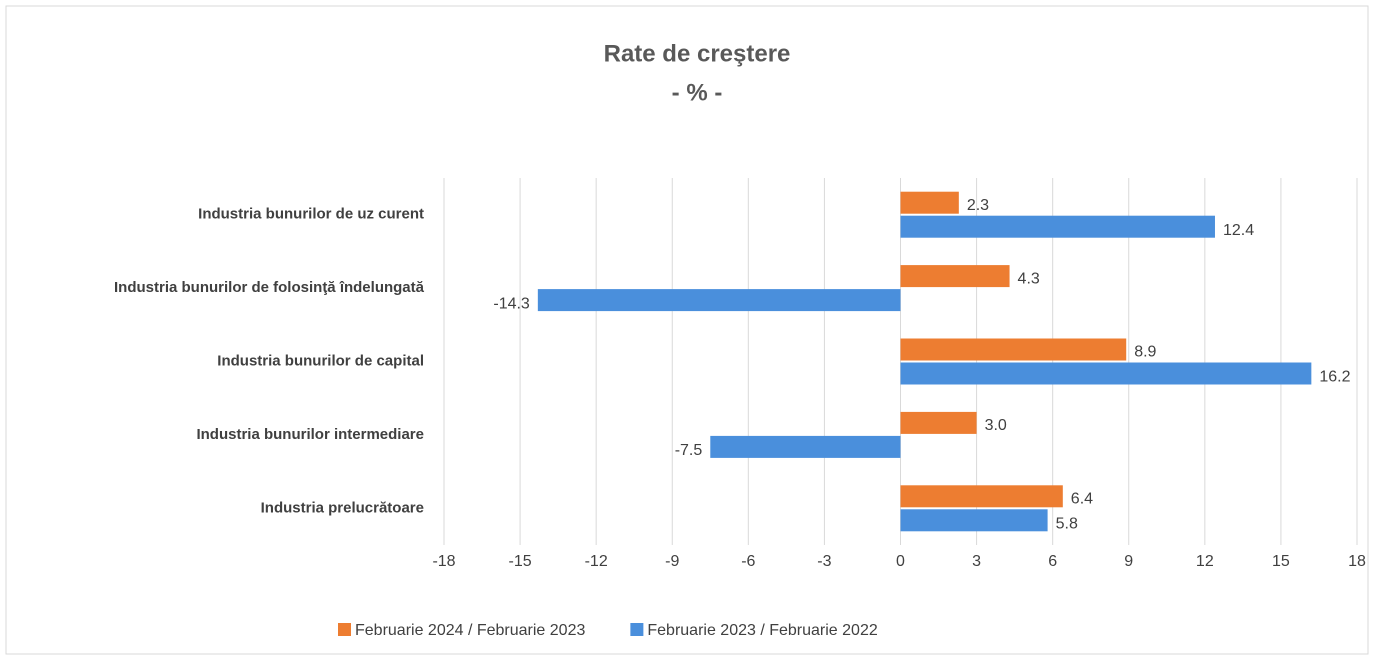 The image size is (1374, 660). Describe the element at coordinates (470, 630) in the screenshot. I see `legend-label: Februarie 2024 / Februarie 2023` at that location.